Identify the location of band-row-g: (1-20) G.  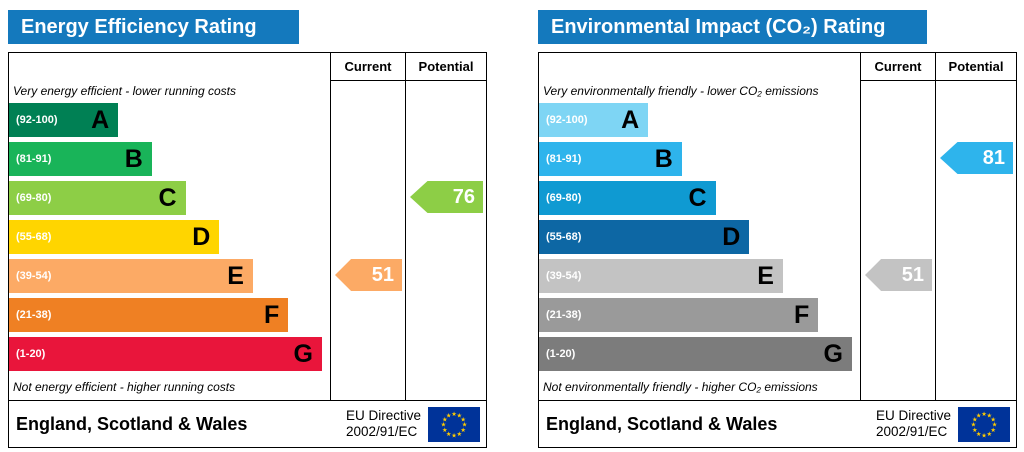
(169, 354).